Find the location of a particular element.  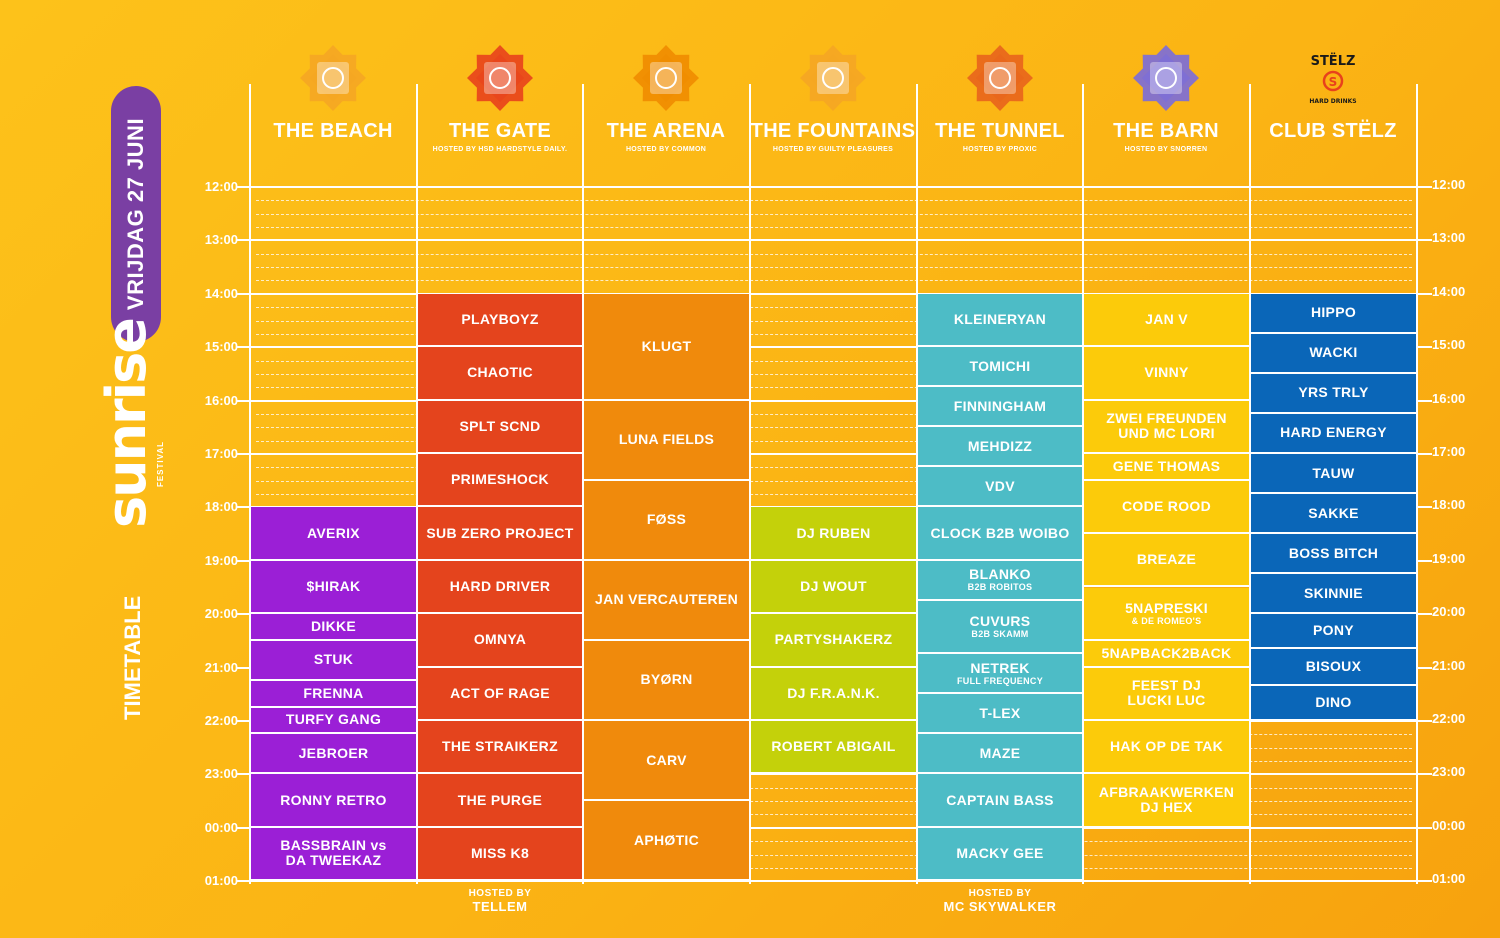

stage-name: THE TUNNEL is located at coordinates (1000, 131).